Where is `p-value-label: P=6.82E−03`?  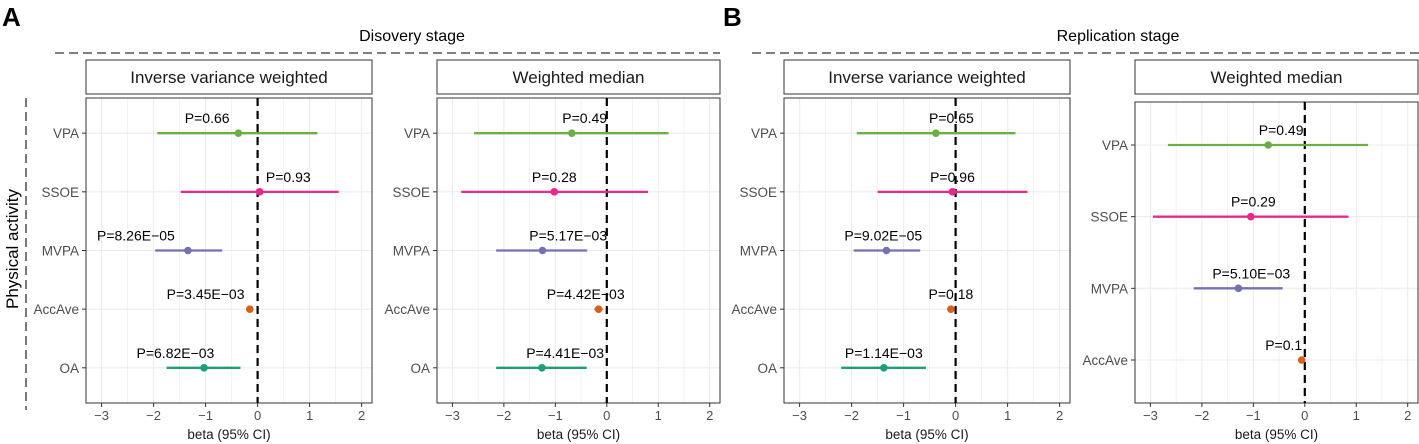
p-value-label: P=6.82E−03 is located at coordinates (176, 353).